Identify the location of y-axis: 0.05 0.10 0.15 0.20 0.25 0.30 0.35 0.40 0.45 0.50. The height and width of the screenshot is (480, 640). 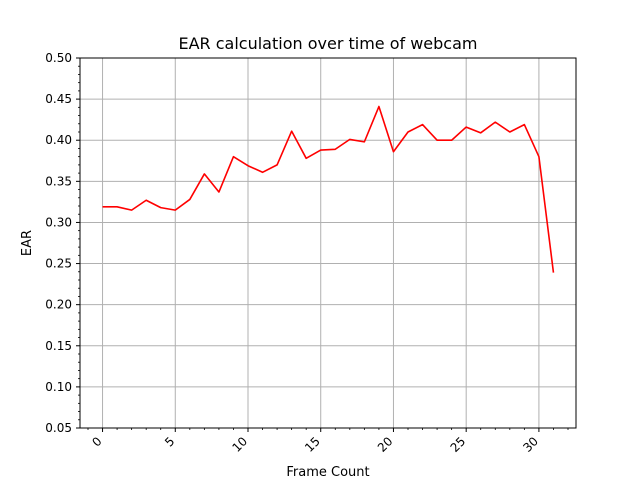
(62, 243).